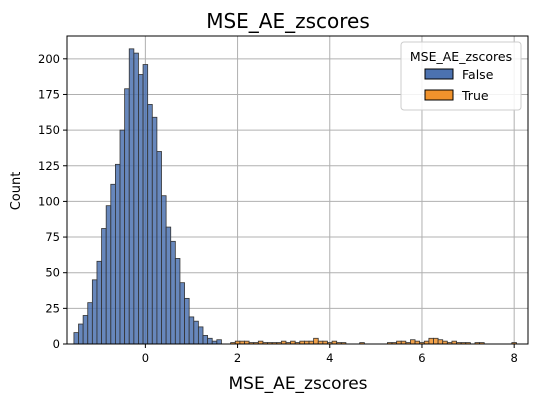 The width and height of the screenshot is (538, 401). Describe the element at coordinates (329, 358) in the screenshot. I see `x-tick-label: 4` at that location.